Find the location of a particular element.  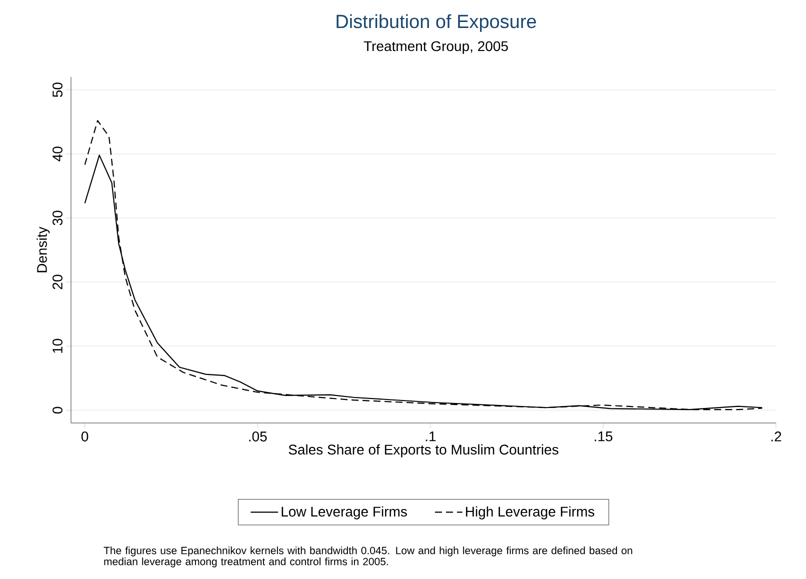

text: The figures use Epanechnikov kernels with bandwidth 0.045. Low and high leverage firms are defined based on median leverage among treatment and control firms in 2005. is located at coordinates (368, 557).